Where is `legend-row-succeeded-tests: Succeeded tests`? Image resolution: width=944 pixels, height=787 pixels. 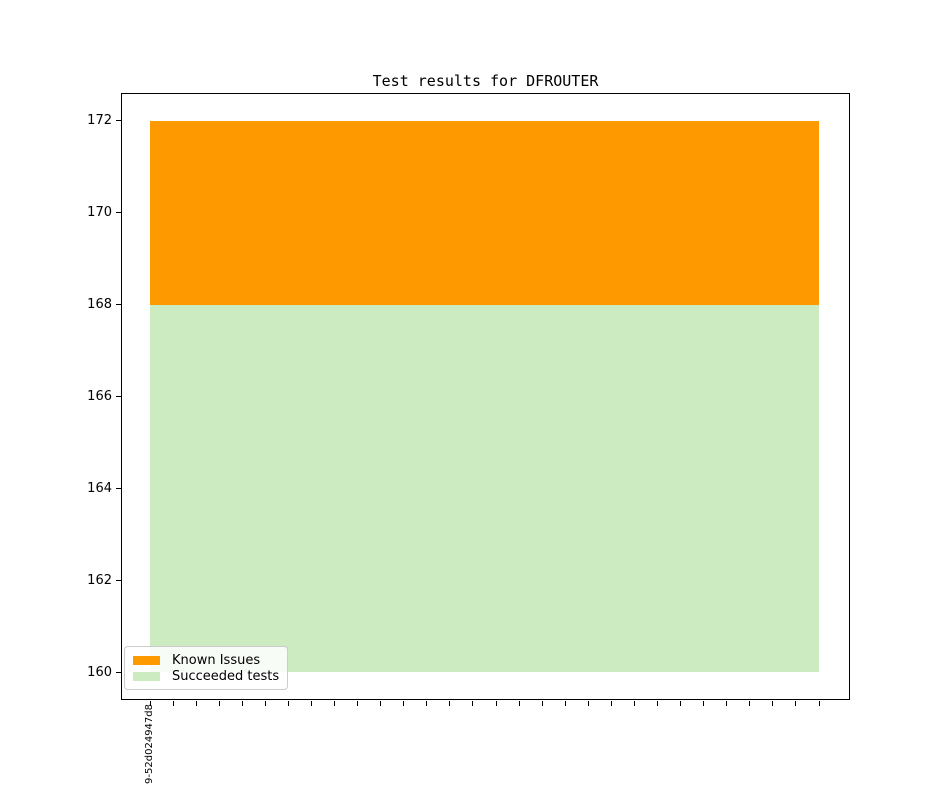 legend-row-succeeded-tests: Succeeded tests is located at coordinates (206, 677).